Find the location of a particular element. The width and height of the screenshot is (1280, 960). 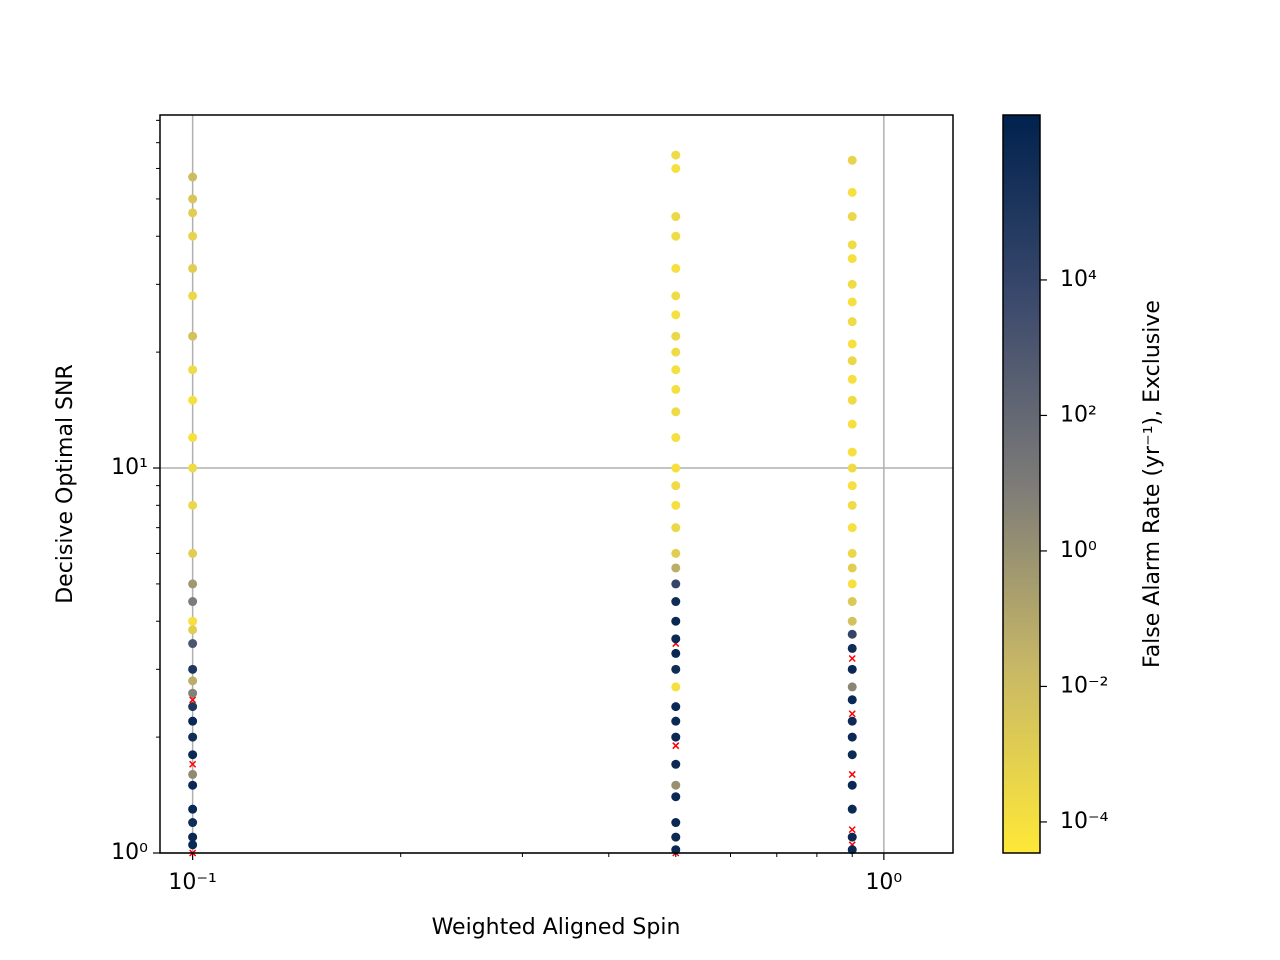

colorbar is located at coordinates (1021, 484).